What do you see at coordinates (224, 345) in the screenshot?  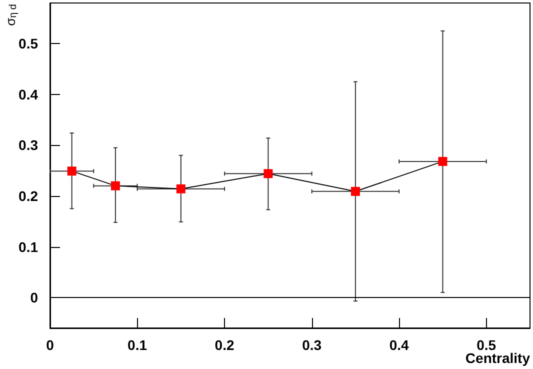 I see `x-tick-label: 0.2` at bounding box center [224, 345].